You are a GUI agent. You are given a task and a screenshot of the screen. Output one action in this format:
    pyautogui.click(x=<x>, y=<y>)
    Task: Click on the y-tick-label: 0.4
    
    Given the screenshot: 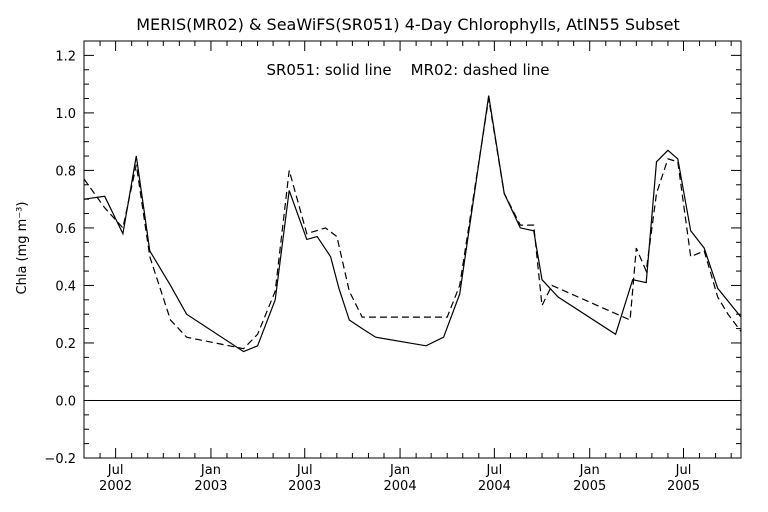 What is the action you would take?
    pyautogui.click(x=65, y=286)
    